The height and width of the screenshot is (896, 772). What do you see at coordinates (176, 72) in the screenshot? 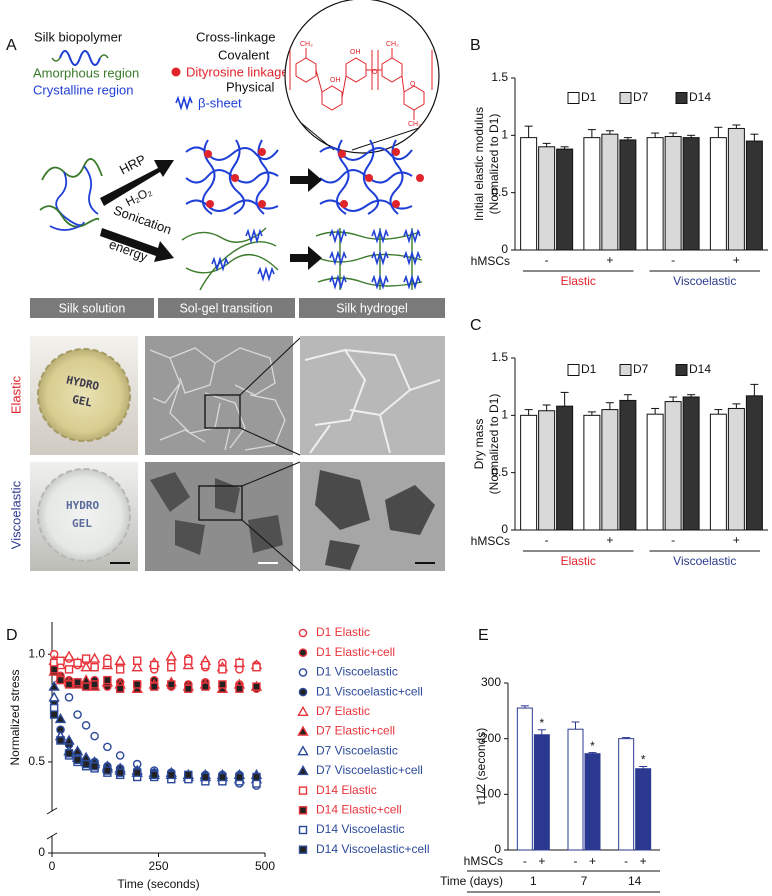
I see `dityrosine-icon` at bounding box center [176, 72].